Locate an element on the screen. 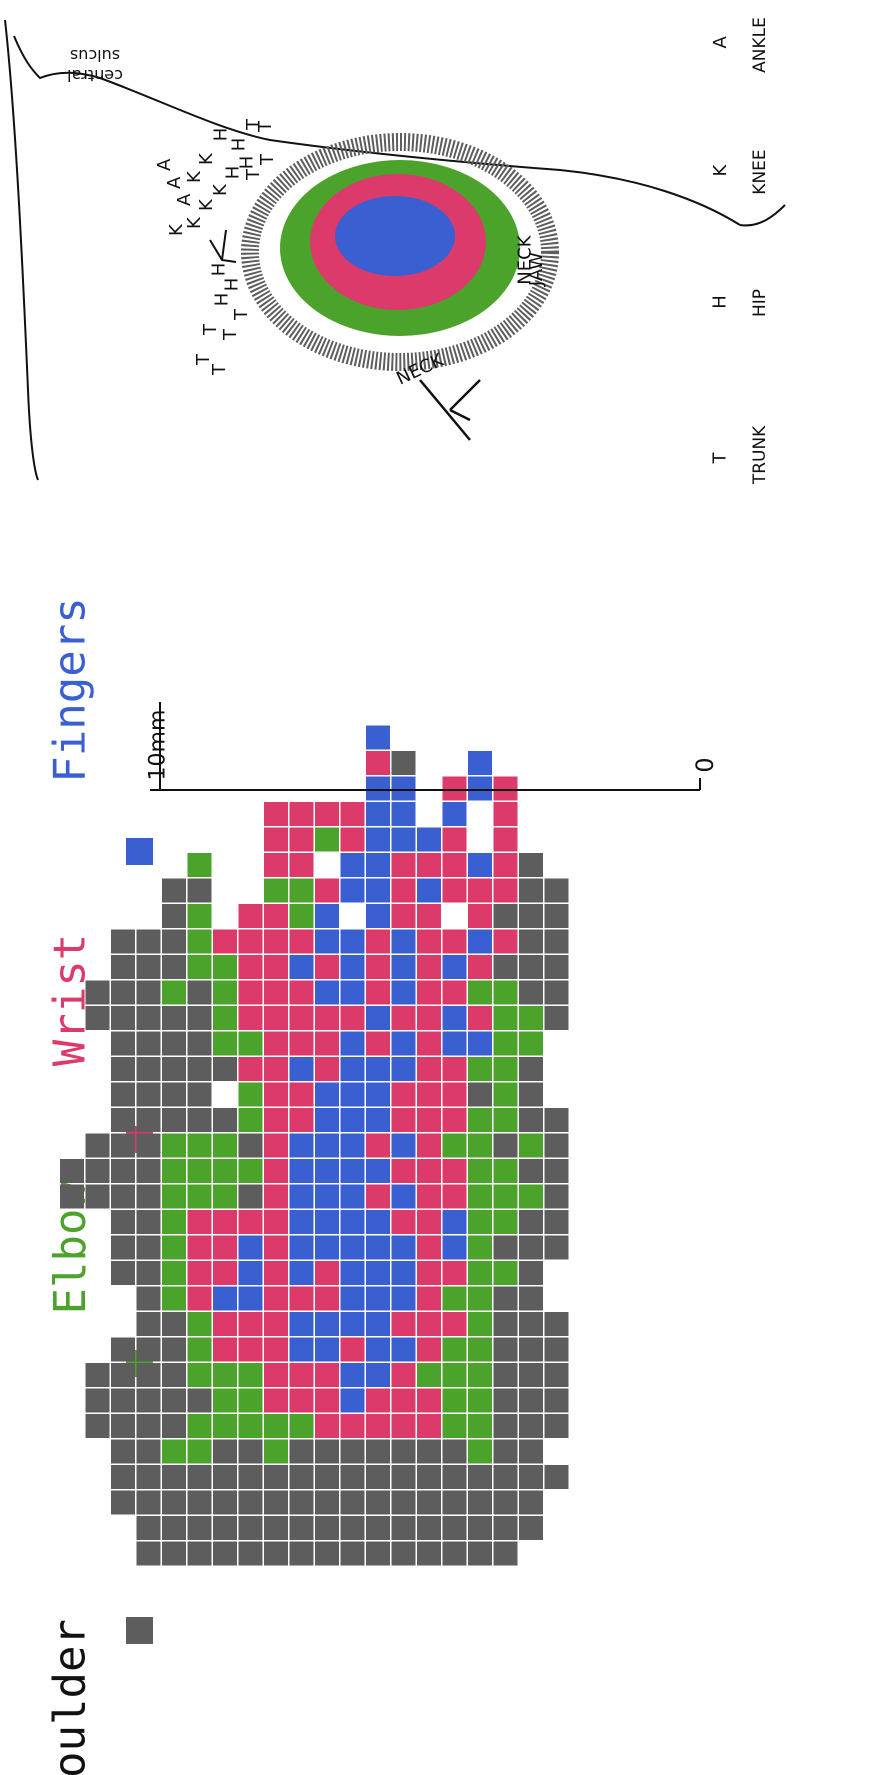 The height and width of the screenshot is (1775, 895). svg-text: H is located at coordinates (246, 163).